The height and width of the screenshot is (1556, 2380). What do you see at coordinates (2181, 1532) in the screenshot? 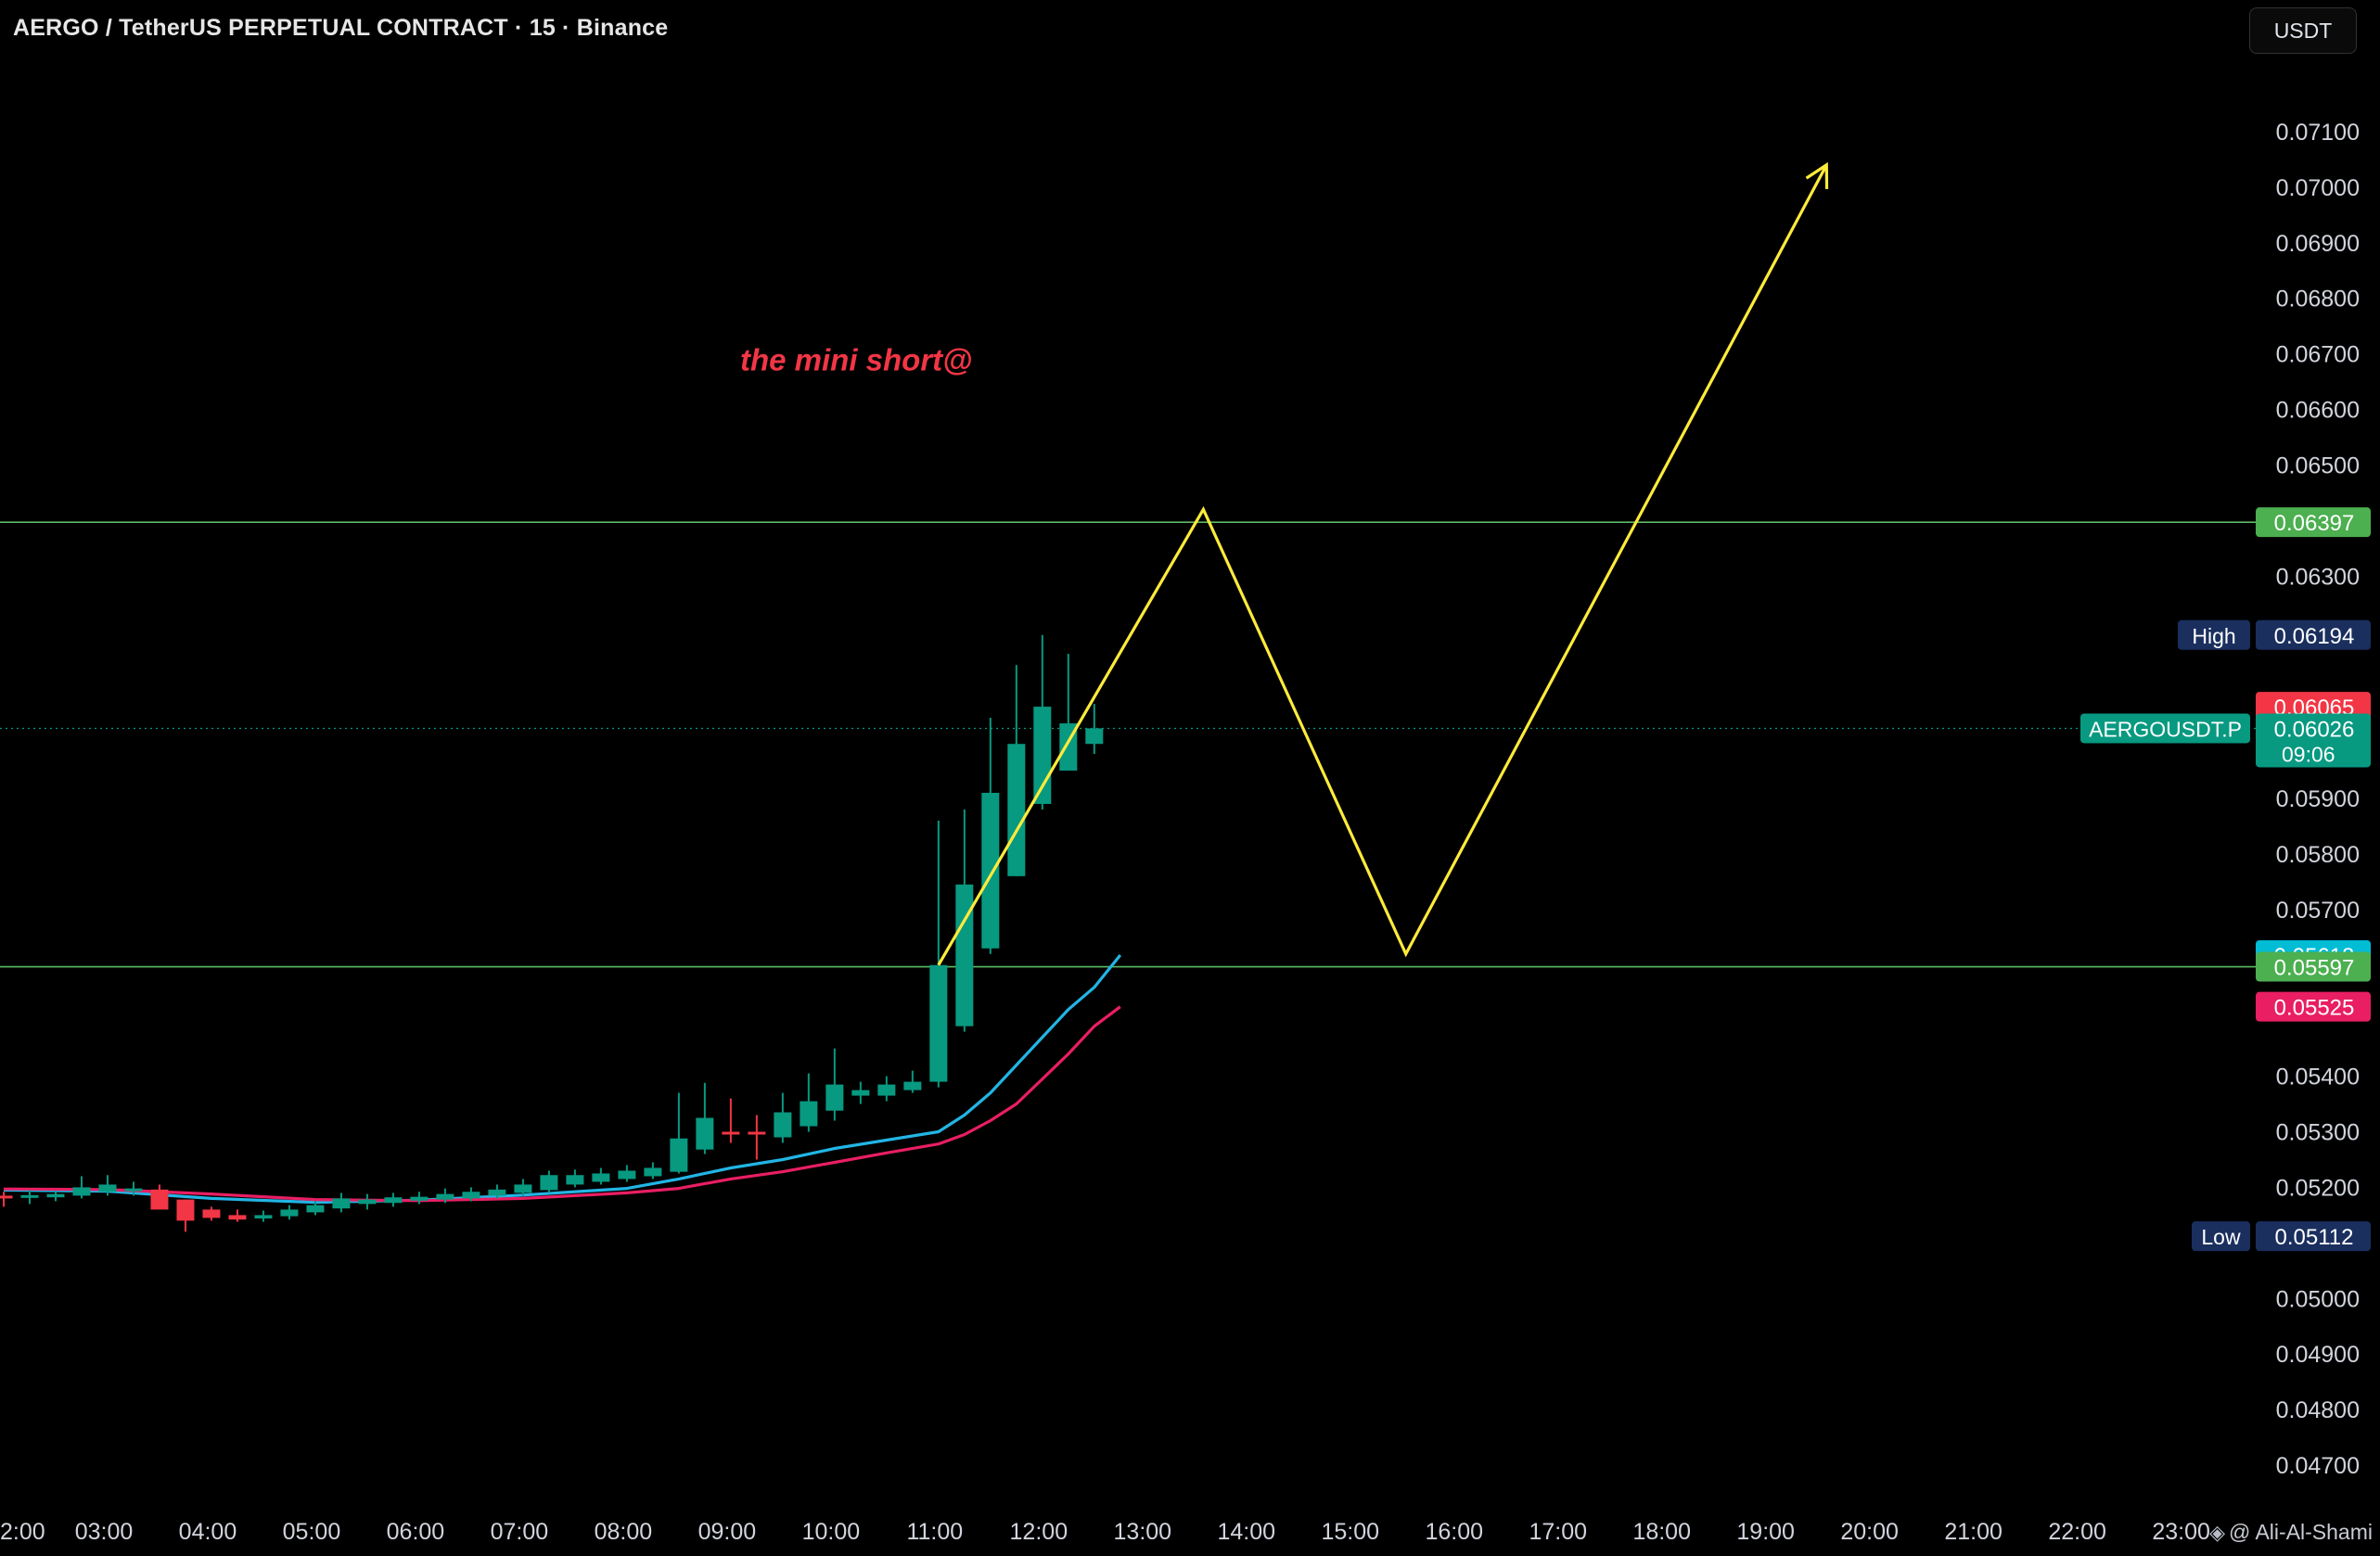
I see `time-tick-label: 23:00` at bounding box center [2181, 1532].